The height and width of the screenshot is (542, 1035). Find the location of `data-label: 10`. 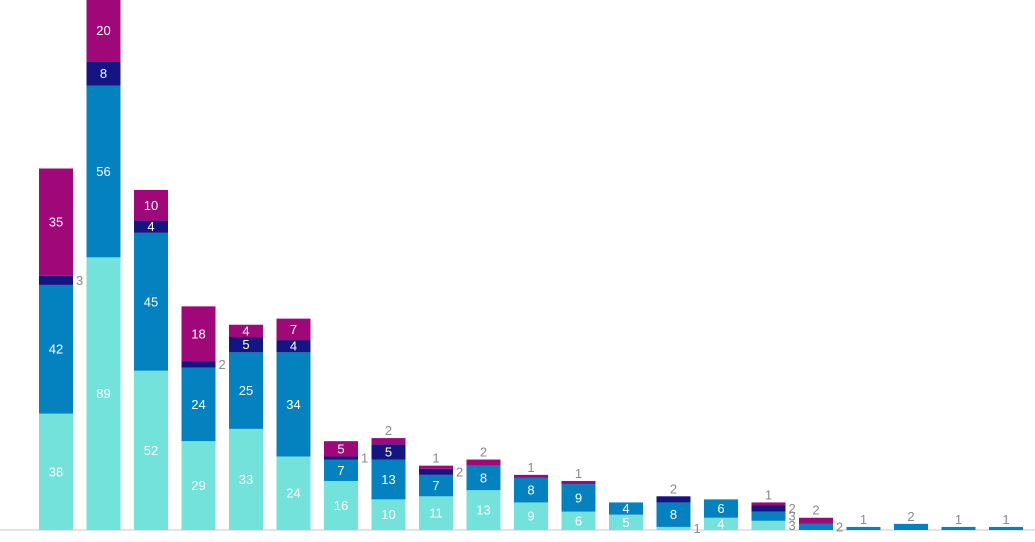

data-label: 10 is located at coordinates (151, 205).